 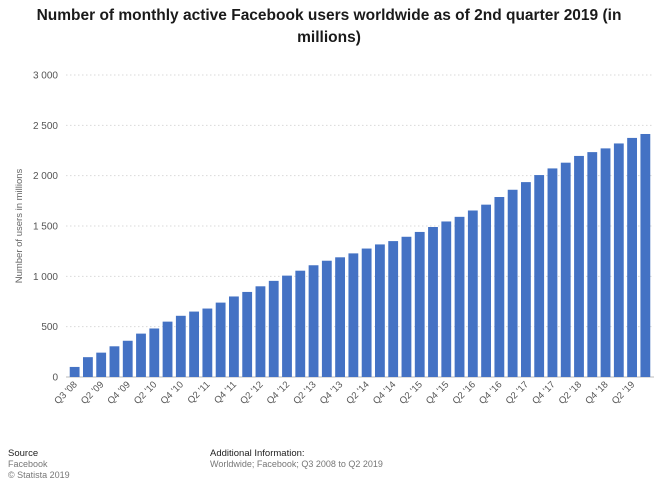 What do you see at coordinates (384, 392) in the screenshot?
I see `x-tick-label: Q4 '14` at bounding box center [384, 392].